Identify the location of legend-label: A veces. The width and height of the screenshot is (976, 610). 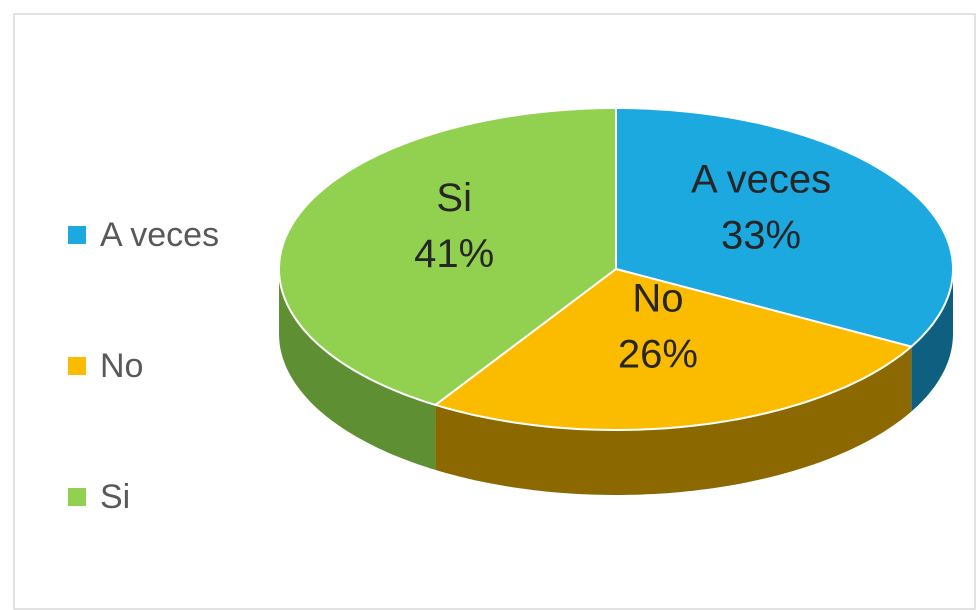
(159, 235).